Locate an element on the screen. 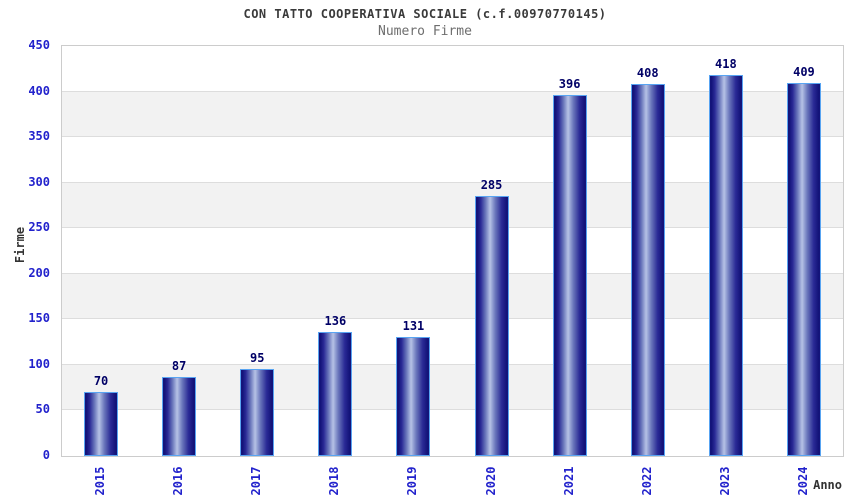 The image size is (850, 500). x-axis-tick-label: 2023 is located at coordinates (724, 481).